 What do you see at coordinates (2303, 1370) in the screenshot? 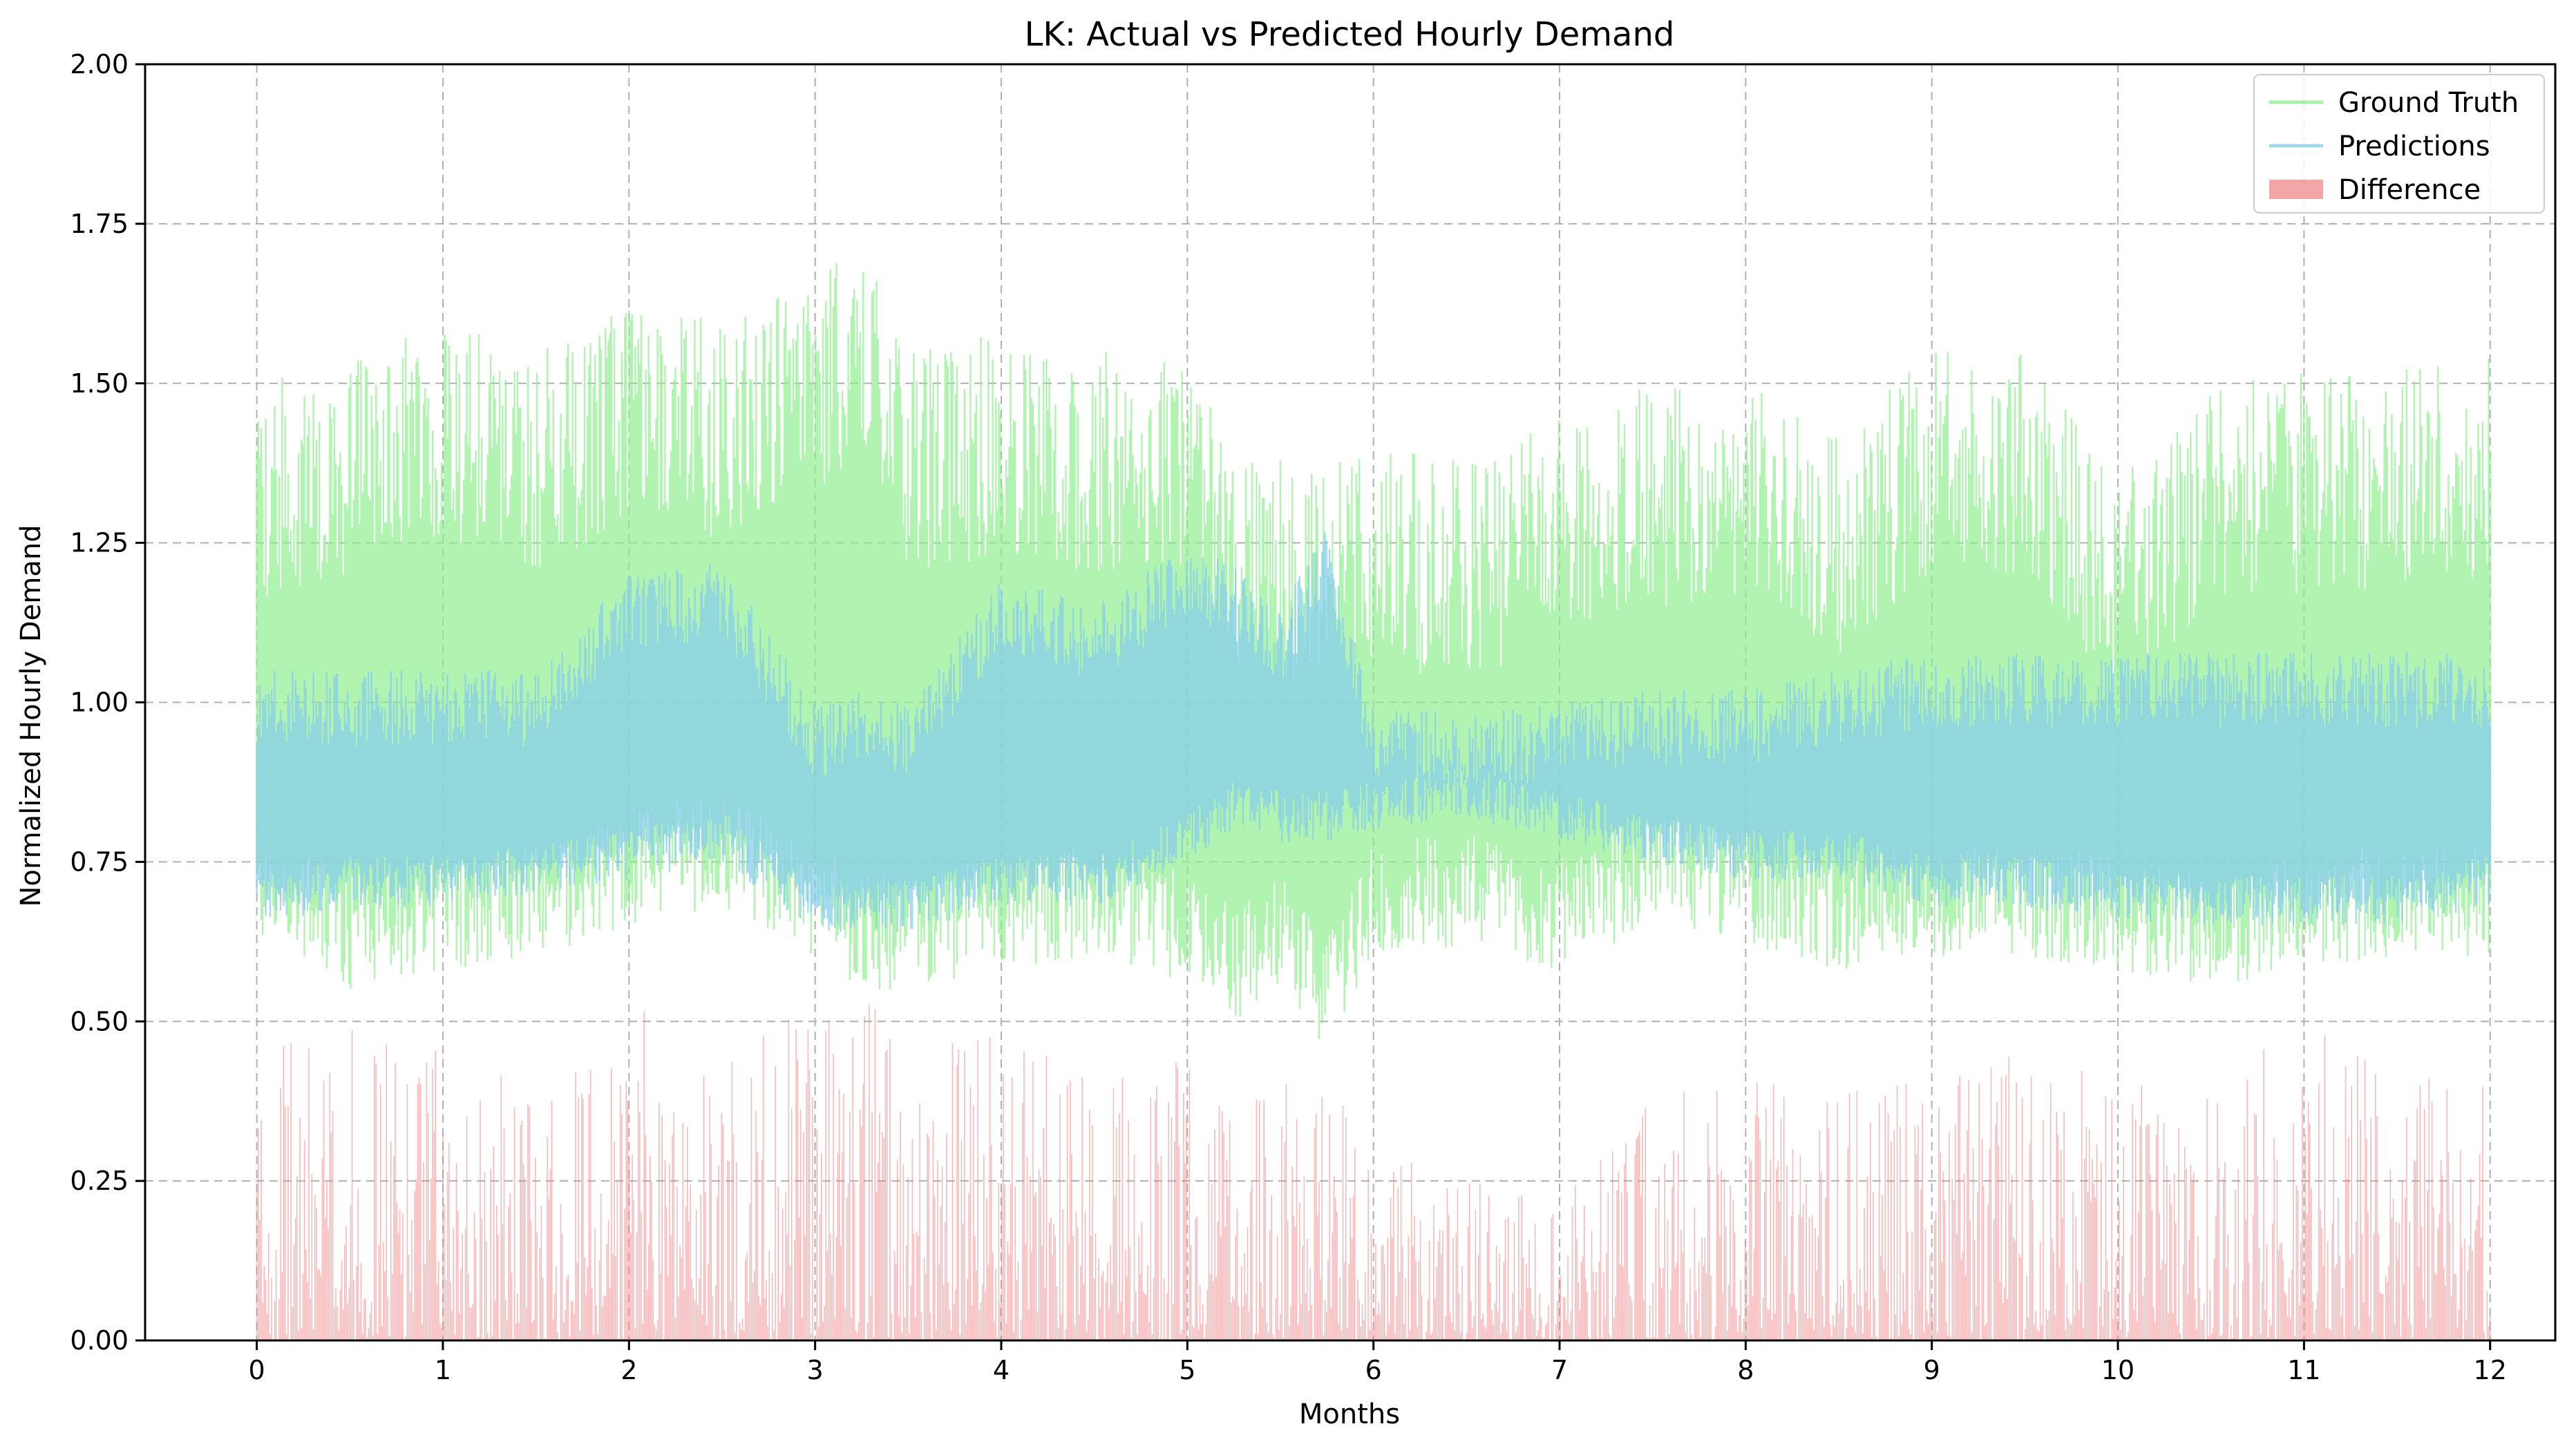
I see `x-tick-label: 11` at bounding box center [2303, 1370].